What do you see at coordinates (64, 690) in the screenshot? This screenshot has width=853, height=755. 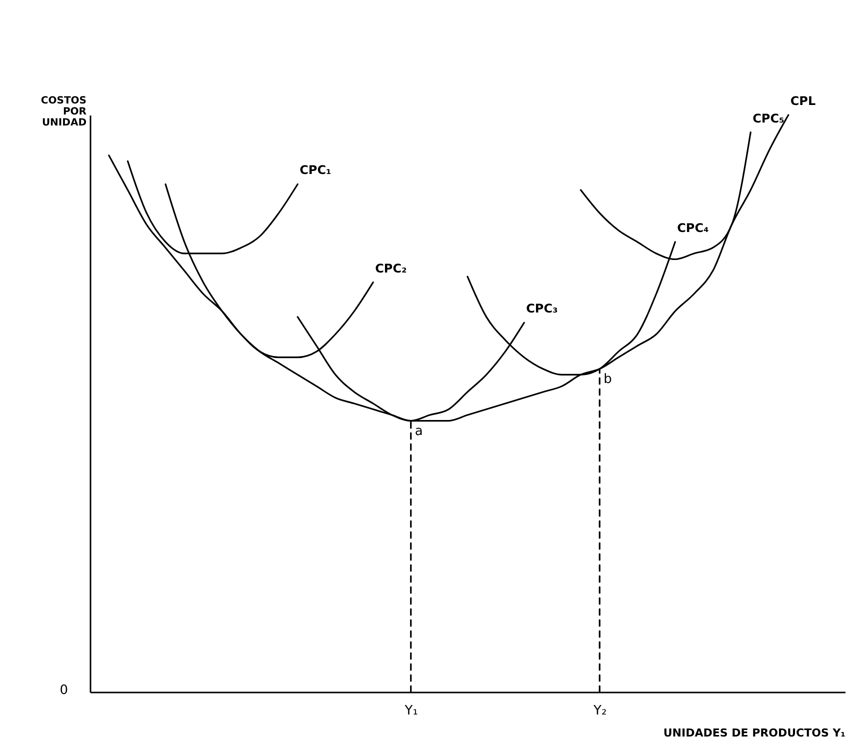 I see `text: 0` at bounding box center [64, 690].